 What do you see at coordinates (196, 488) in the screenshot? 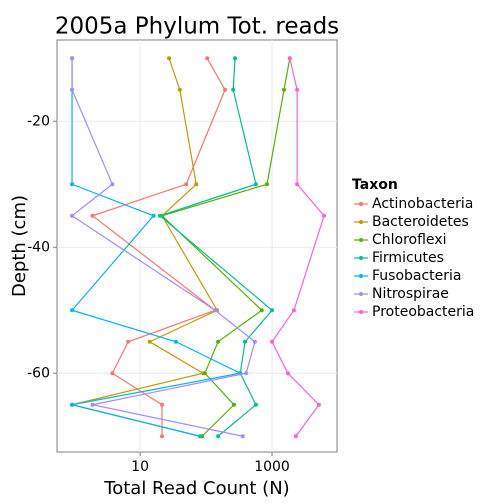
I see `x-axis-label: Total Read Count (N)` at bounding box center [196, 488].